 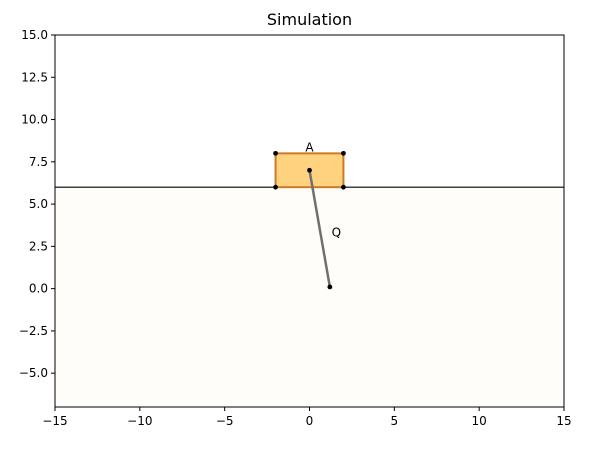 I want to click on x-tick-label: 10, so click(x=479, y=421).